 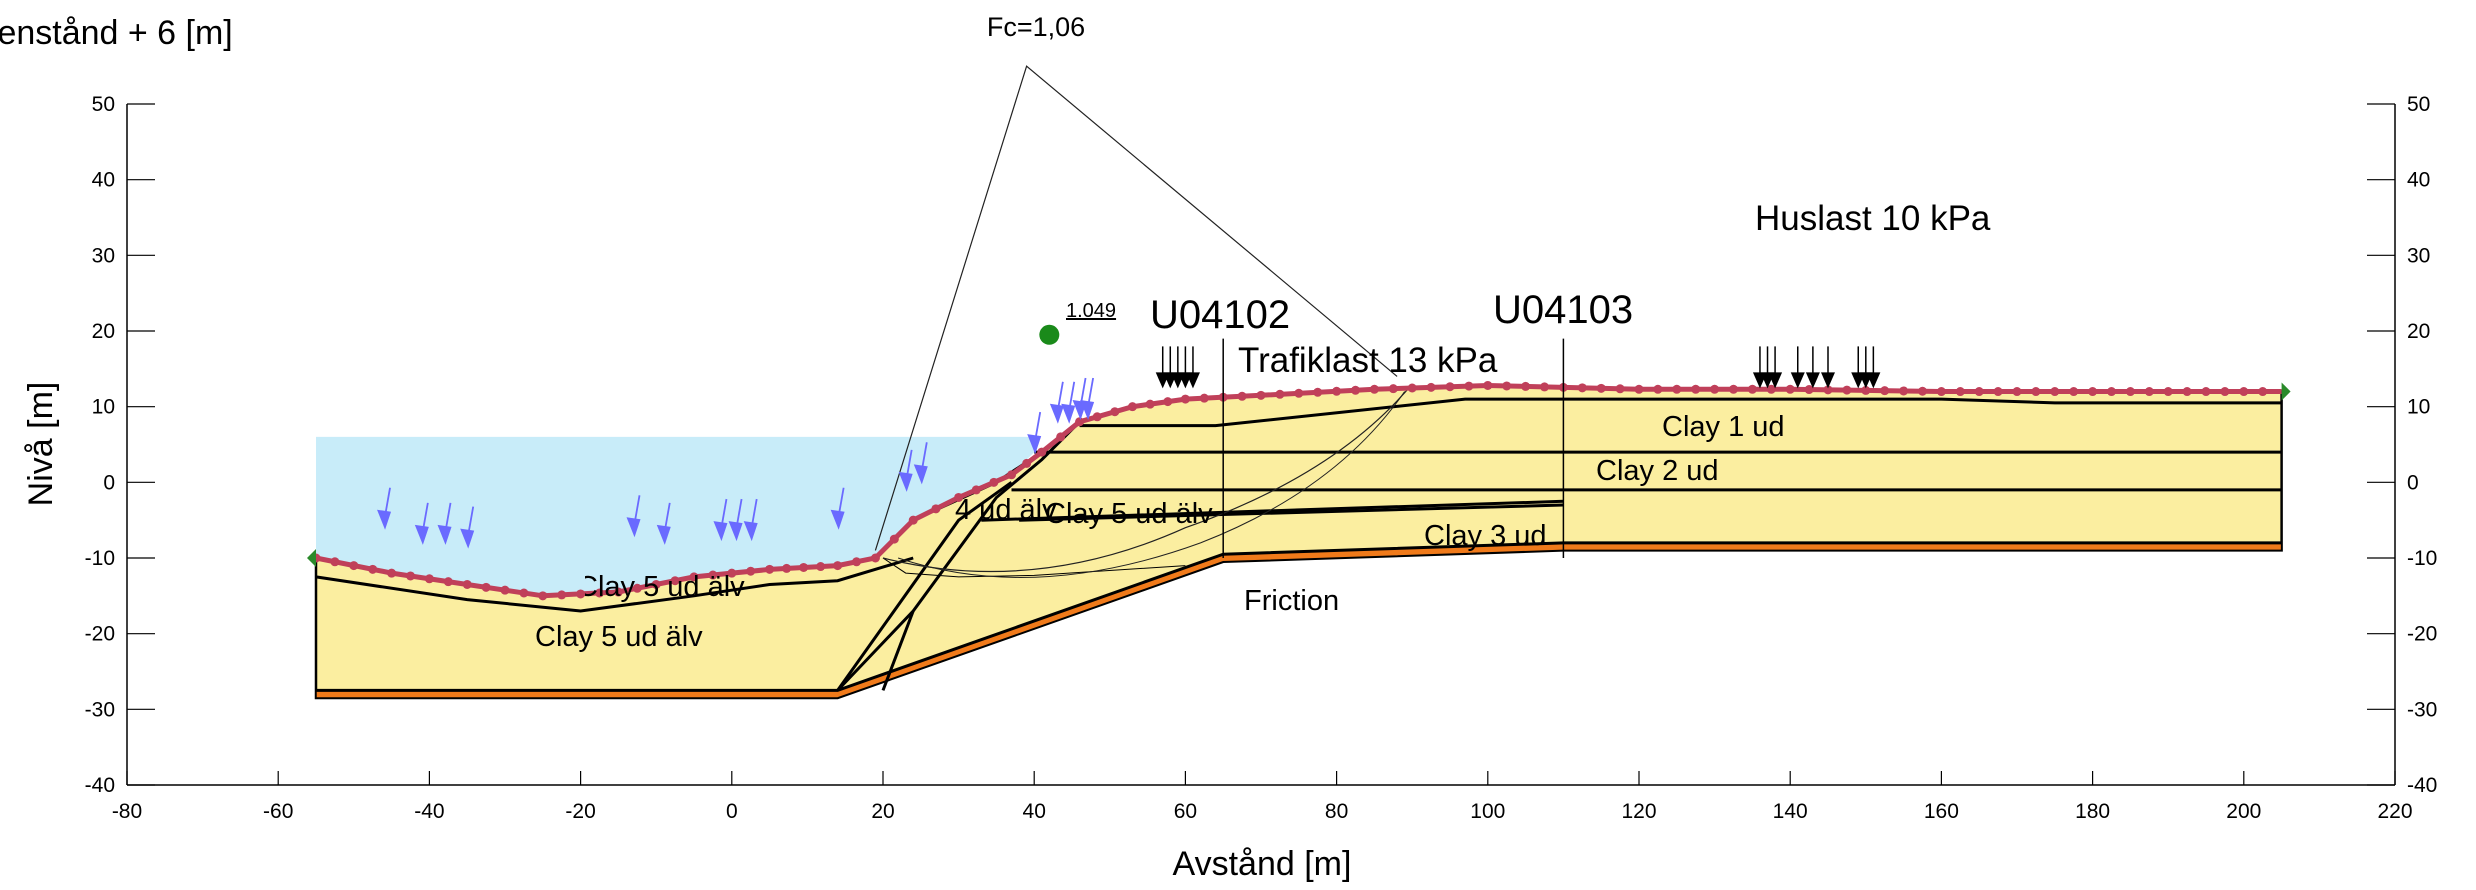 I want to click on y-tick-label-left: 40, so click(x=103, y=180).